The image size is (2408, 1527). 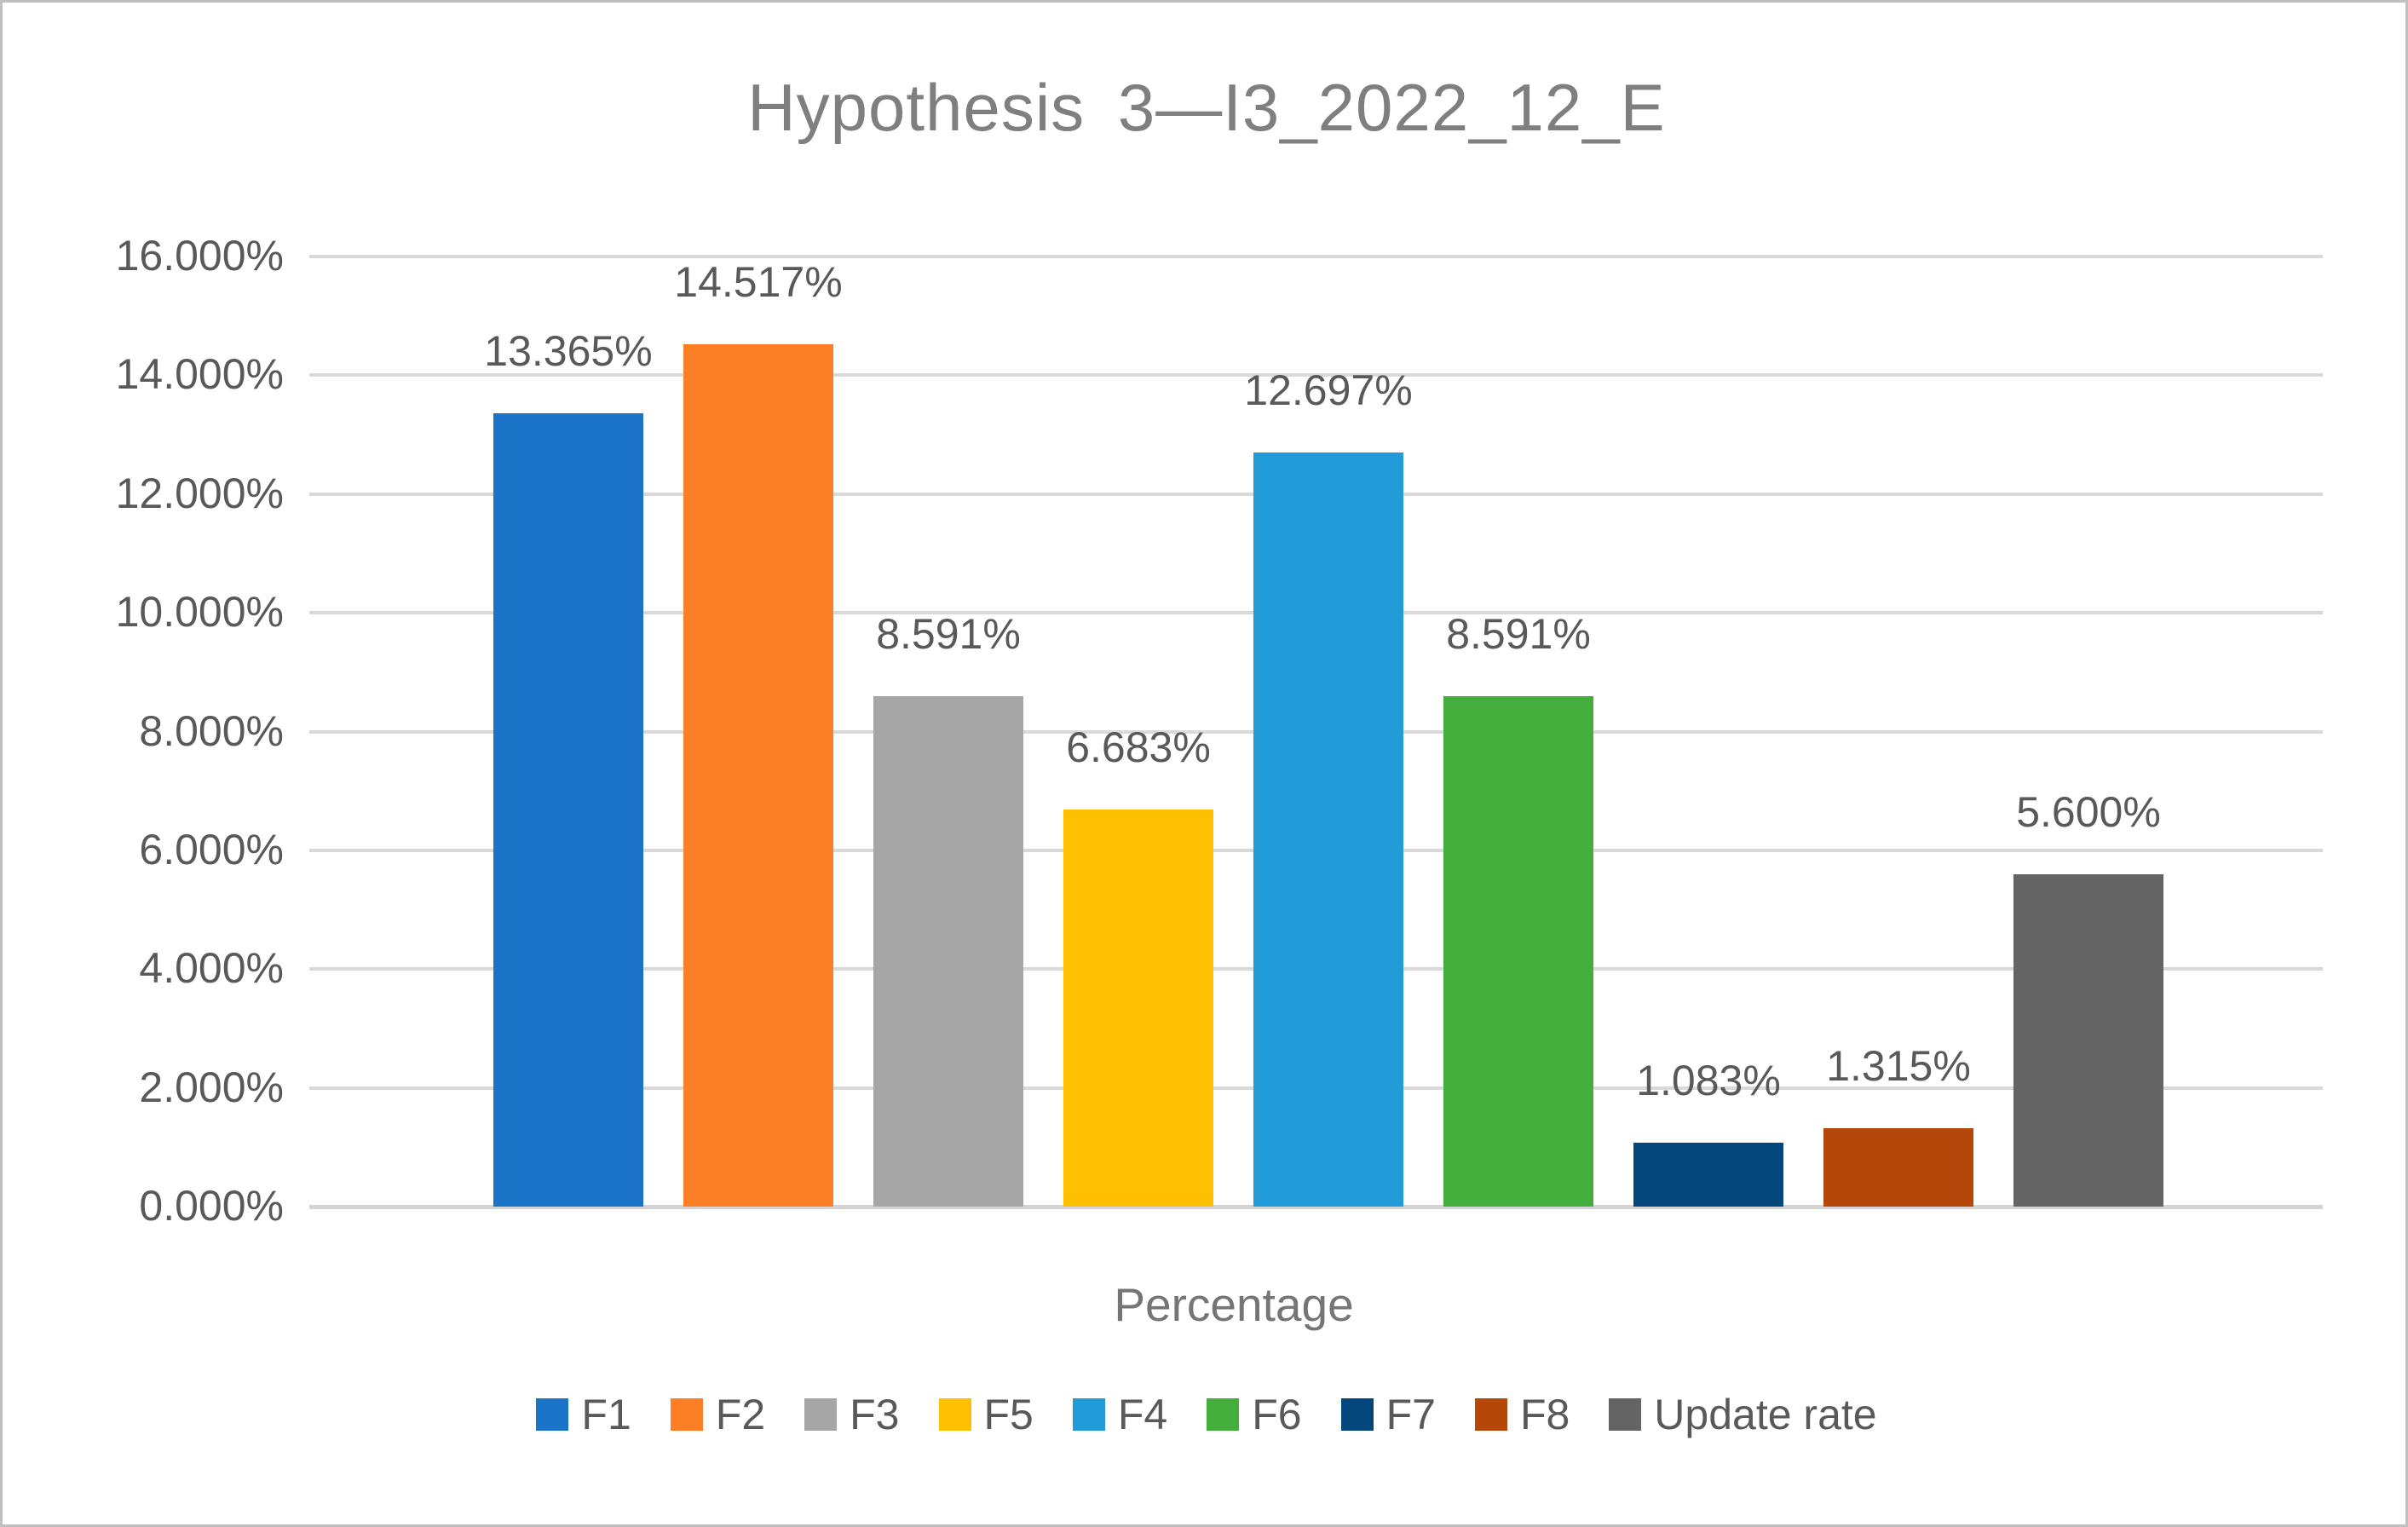 What do you see at coordinates (552, 1414) in the screenshot?
I see `legend-marker-f1` at bounding box center [552, 1414].